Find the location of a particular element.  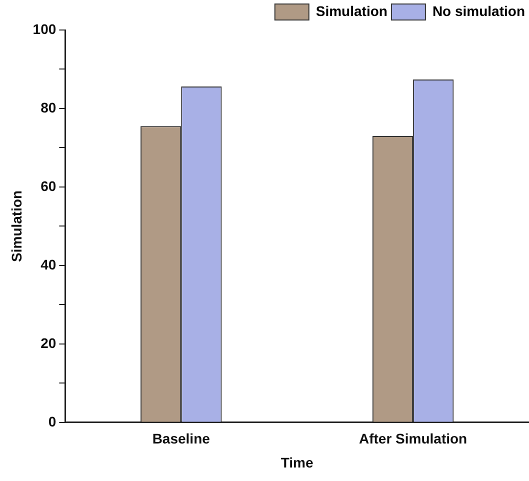

legend-label: Simulation is located at coordinates (352, 10).